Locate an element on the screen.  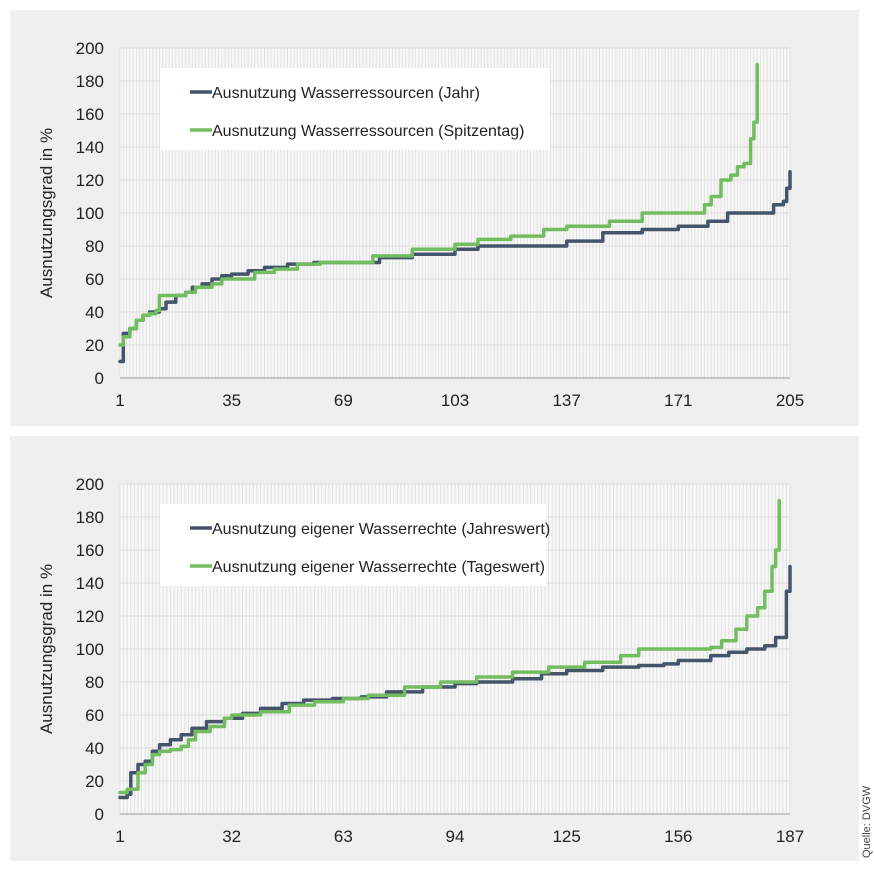
x-tick-label: 171 is located at coordinates (678, 400).